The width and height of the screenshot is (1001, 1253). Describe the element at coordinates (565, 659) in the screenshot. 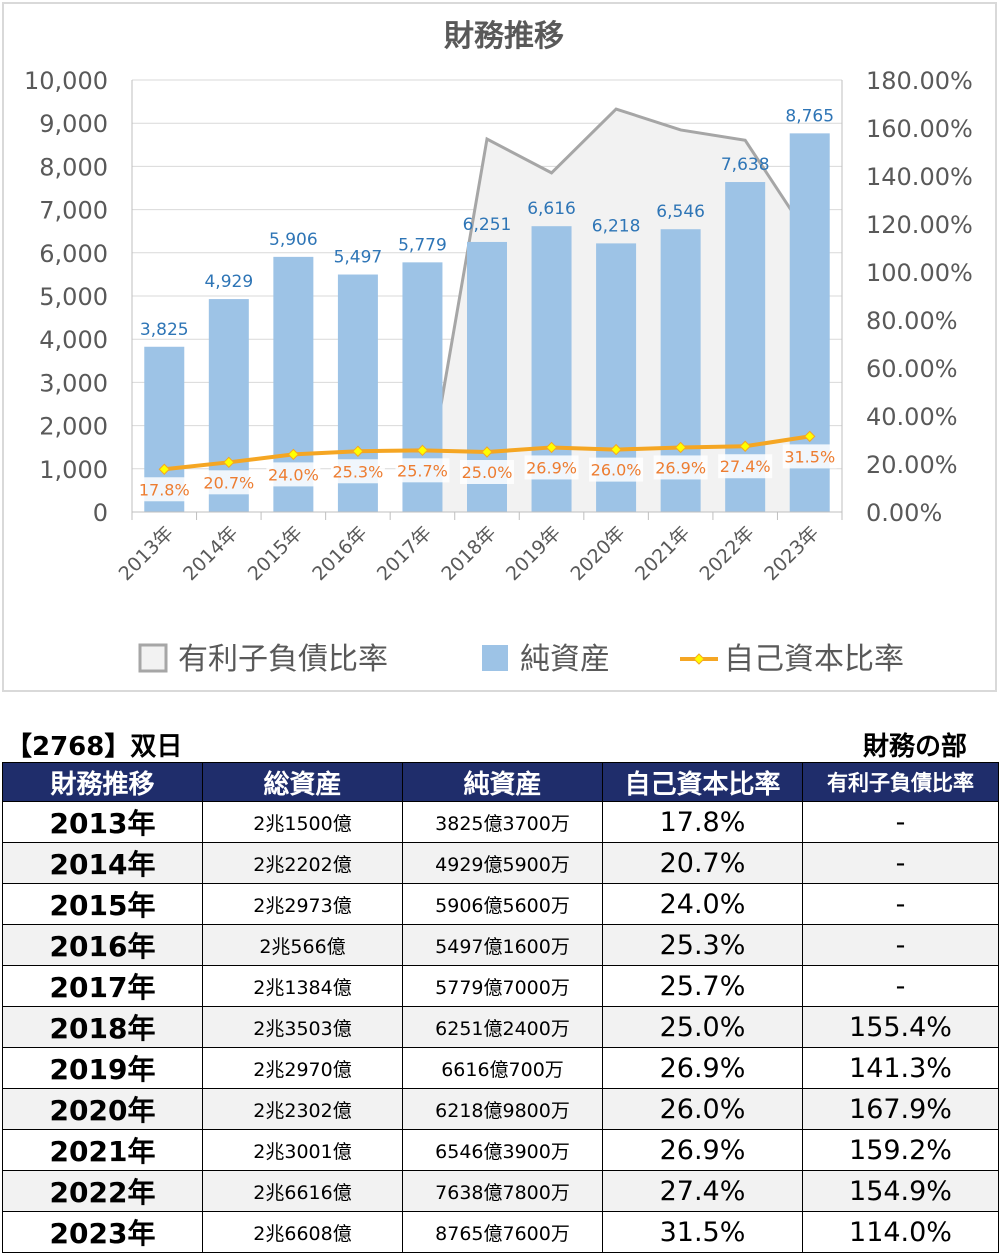

I see `legend-label-net-assets: 純資産` at that location.